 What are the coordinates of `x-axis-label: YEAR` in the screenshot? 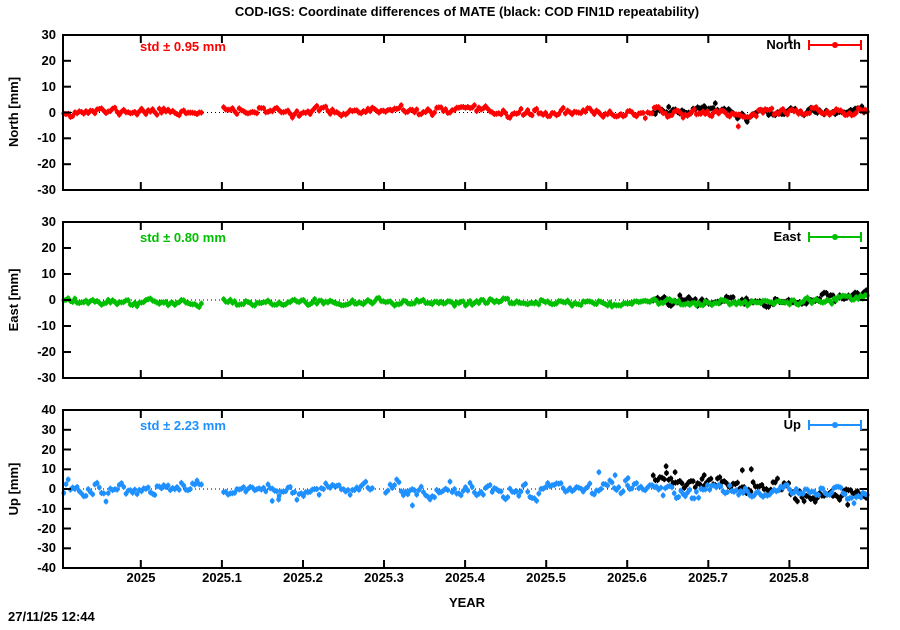 It's located at (467, 602).